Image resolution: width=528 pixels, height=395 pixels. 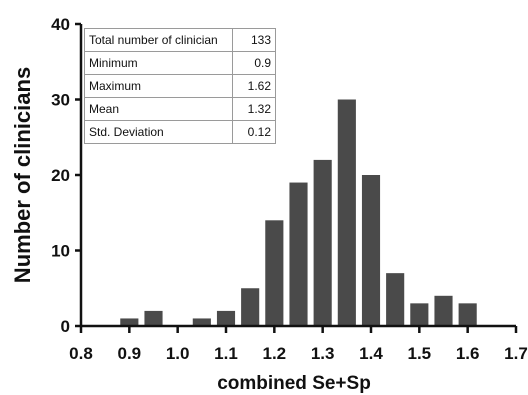 What do you see at coordinates (60, 24) in the screenshot?
I see `y-tick-label: 40` at bounding box center [60, 24].